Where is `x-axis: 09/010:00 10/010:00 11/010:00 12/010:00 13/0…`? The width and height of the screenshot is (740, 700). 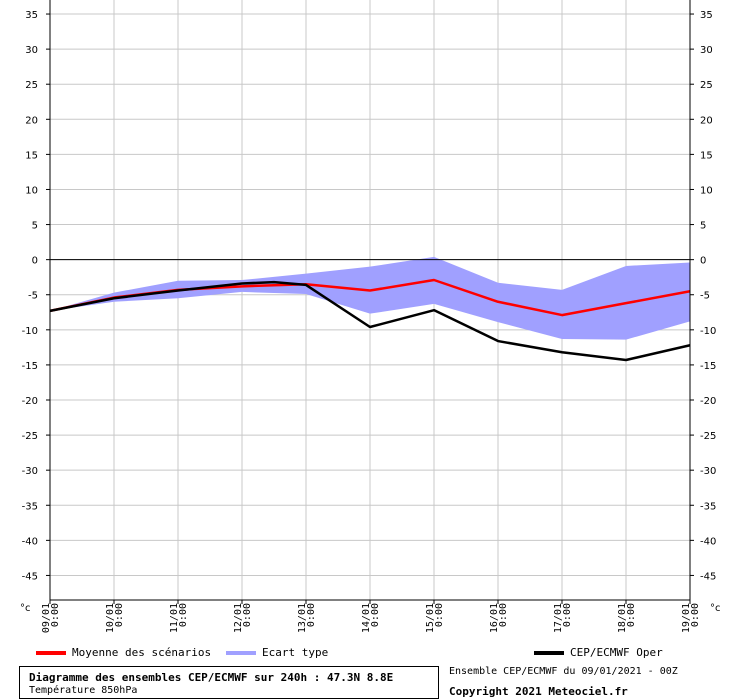 x-axis: 09/010:00 10/010:00 11/010:00 12/010:00 13/0… is located at coordinates (371, 616).